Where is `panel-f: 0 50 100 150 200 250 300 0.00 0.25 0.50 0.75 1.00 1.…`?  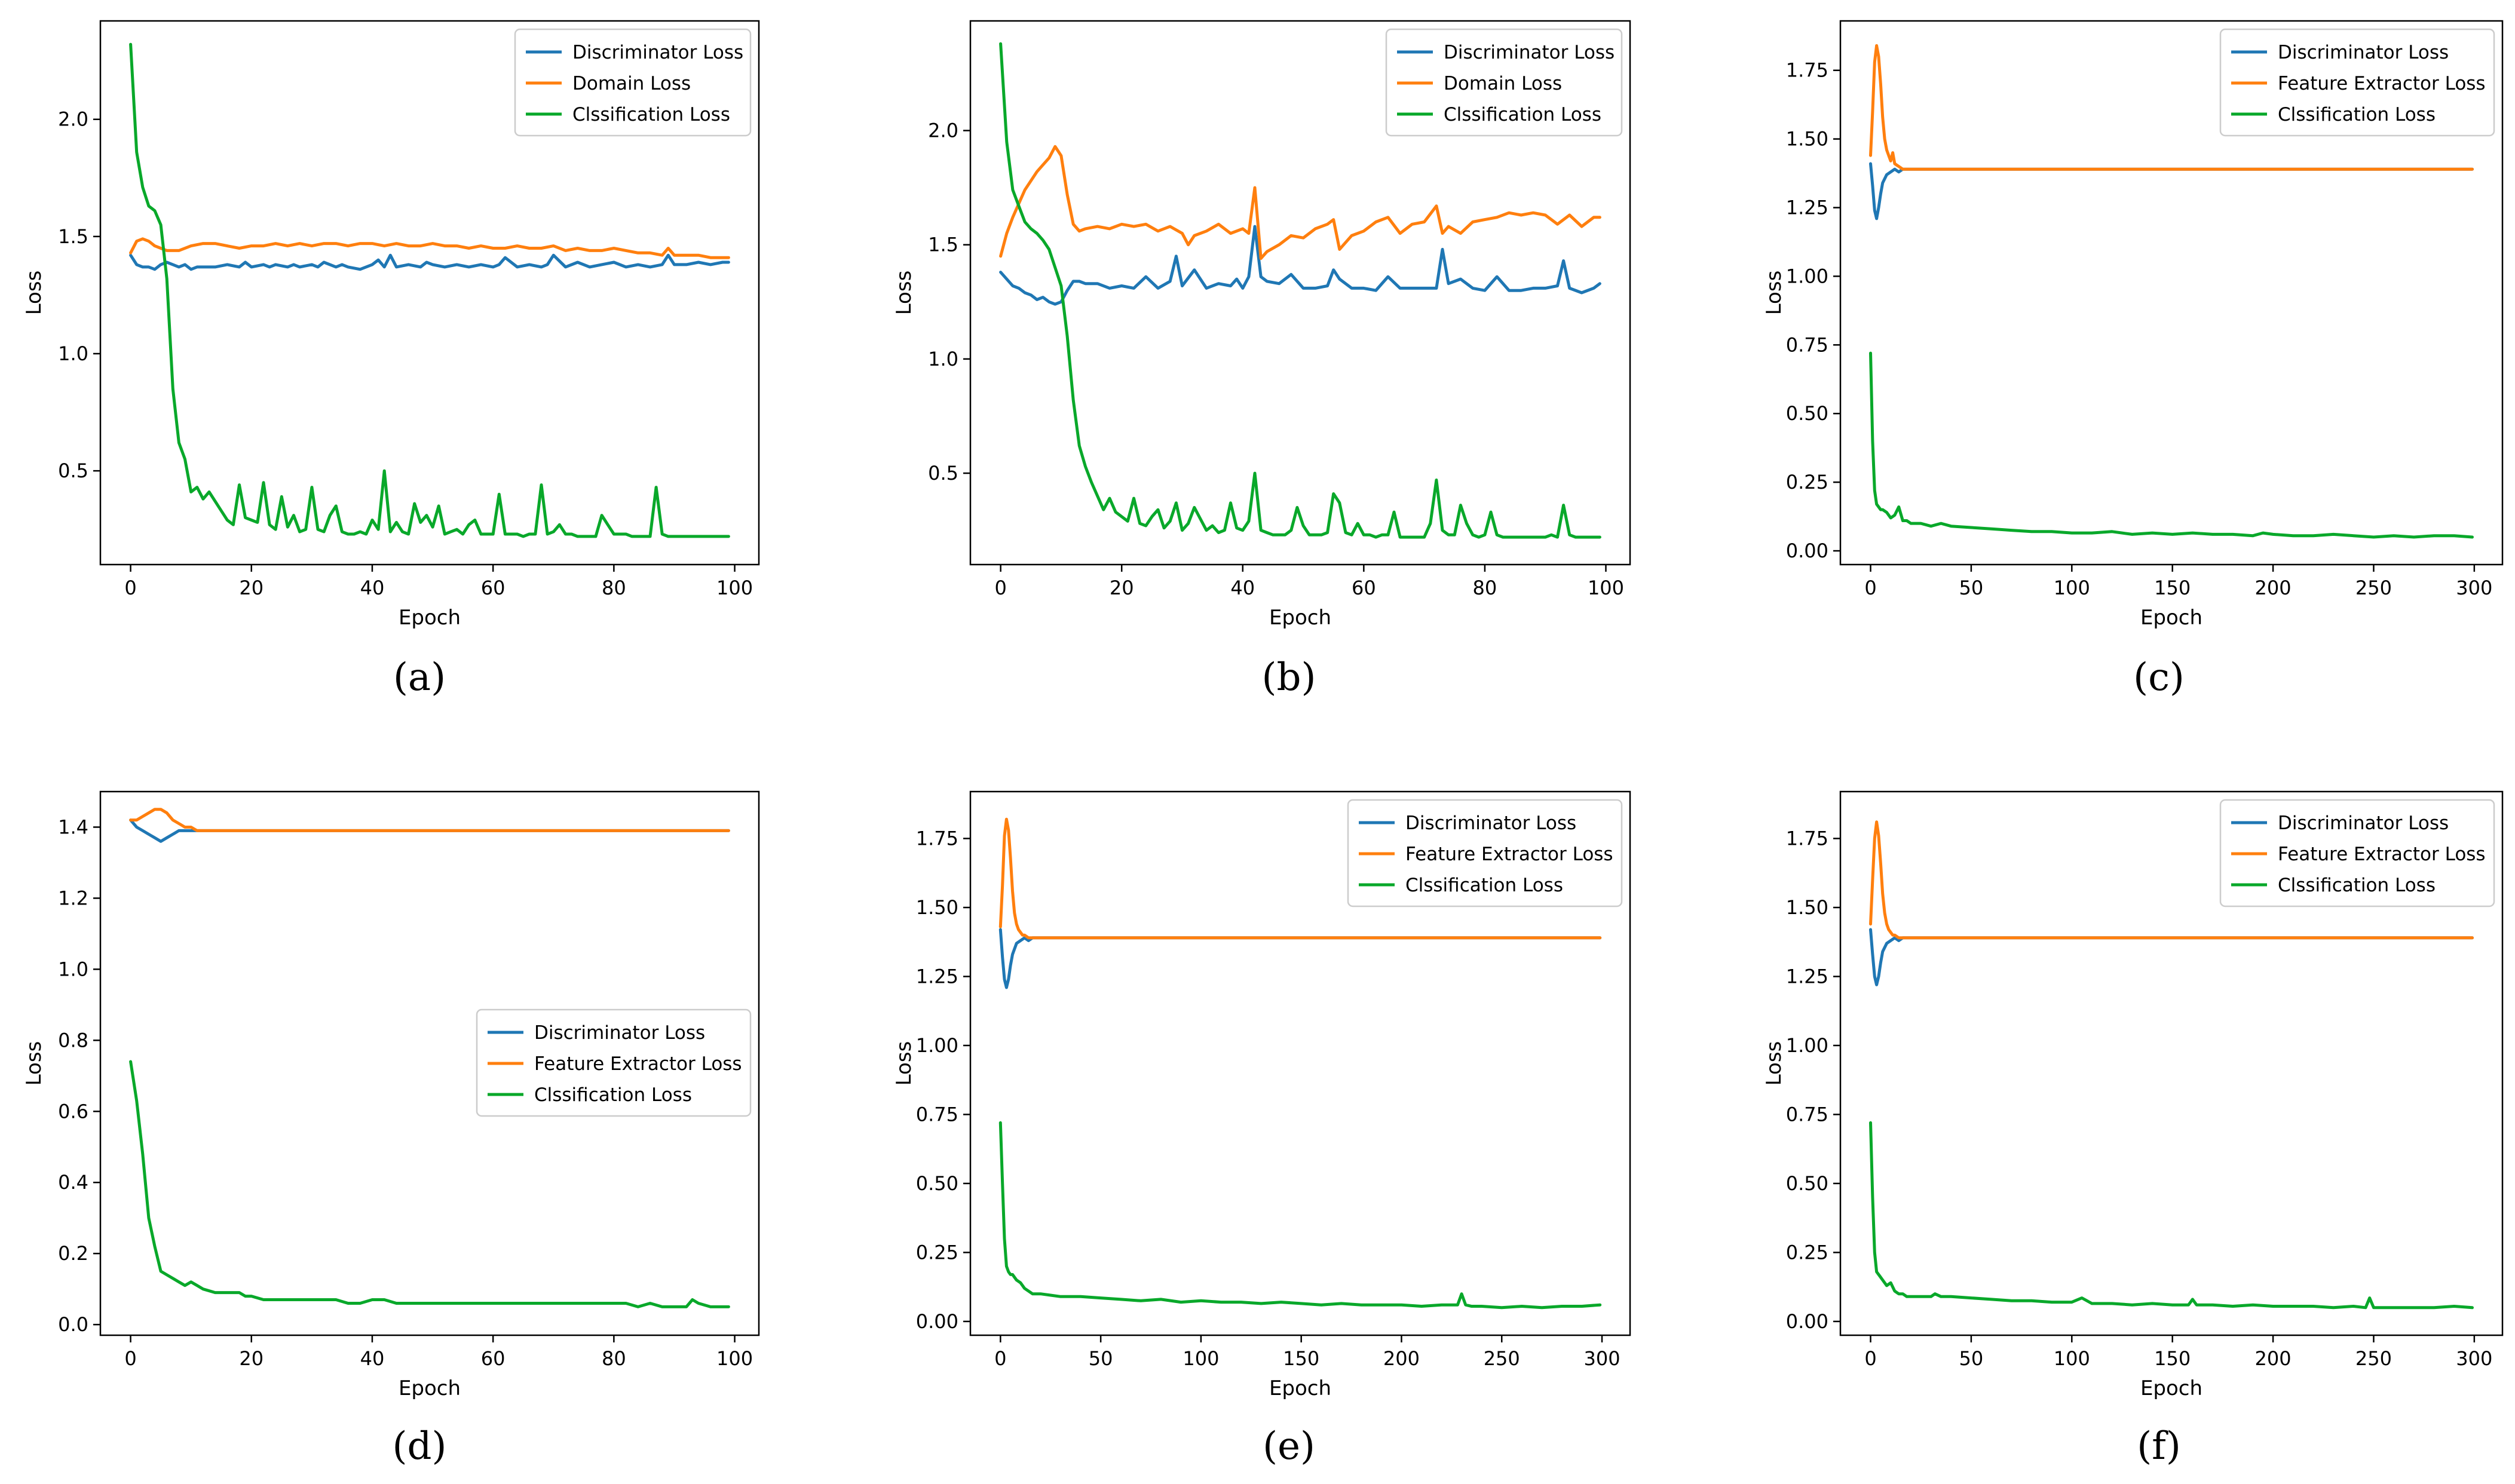 panel-f: 0 50 100 150 200 250 300 0.00 0.25 0.50 0.75 1.00 1.… is located at coordinates (2133, 1095).